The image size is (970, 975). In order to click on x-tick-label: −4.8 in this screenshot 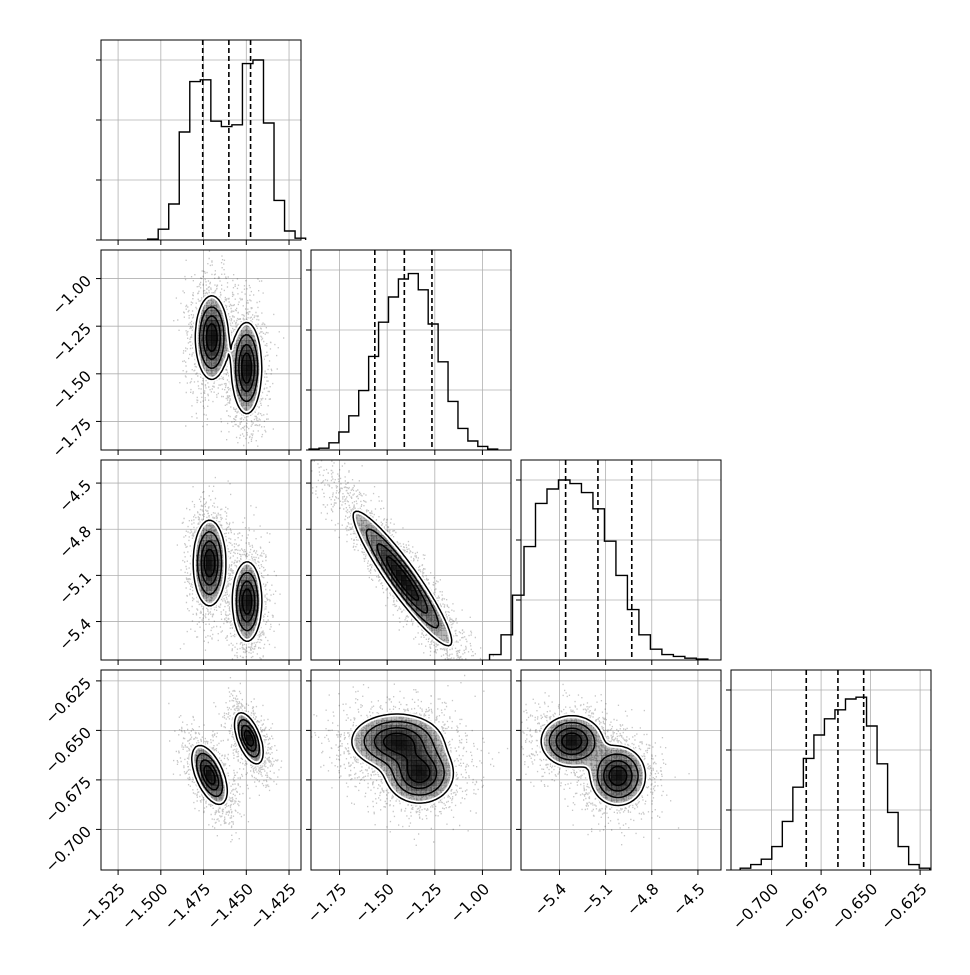, I will do `click(642, 899)`.